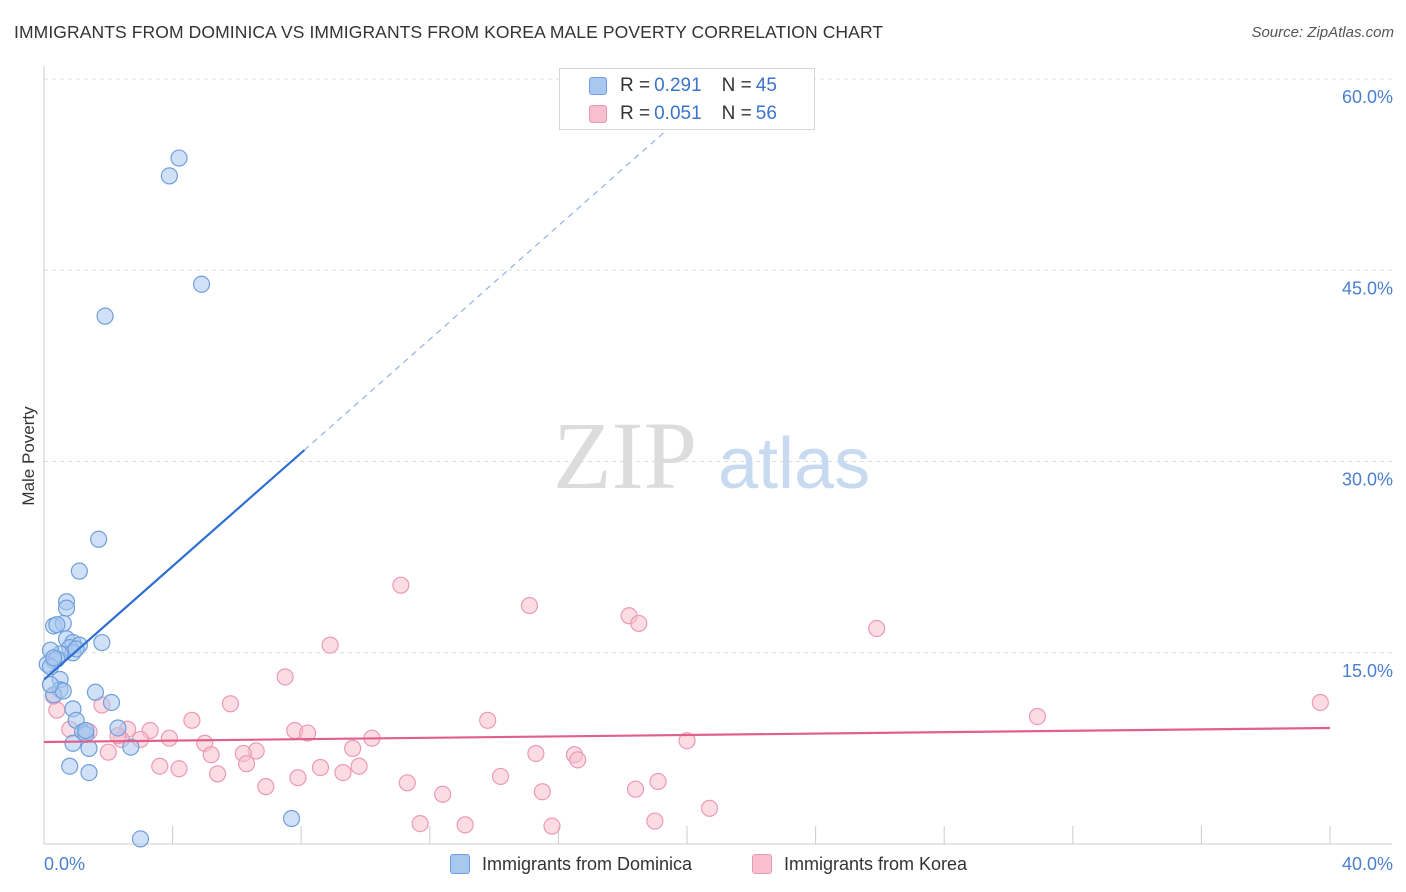 The width and height of the screenshot is (1406, 892). I want to click on correlation-legend: R = 0.291 N = 45 R = 0.051 N = 56, so click(687, 99).